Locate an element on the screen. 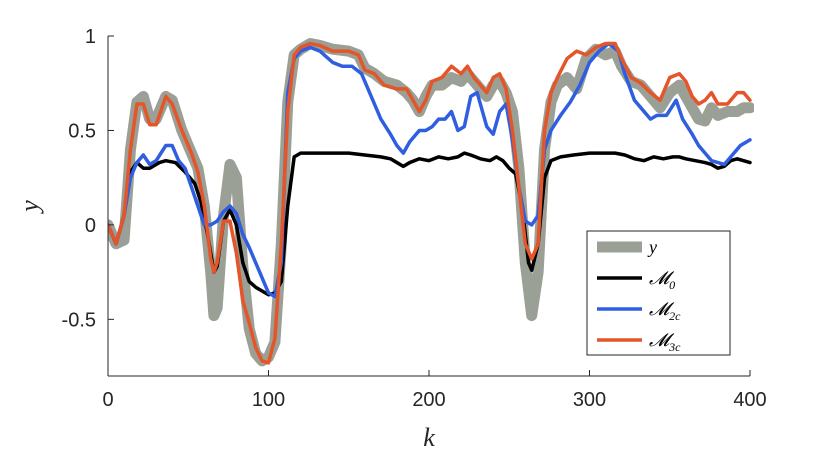  legend: y 𝓜0 𝓜2c 𝓜3c is located at coordinates (658, 293).